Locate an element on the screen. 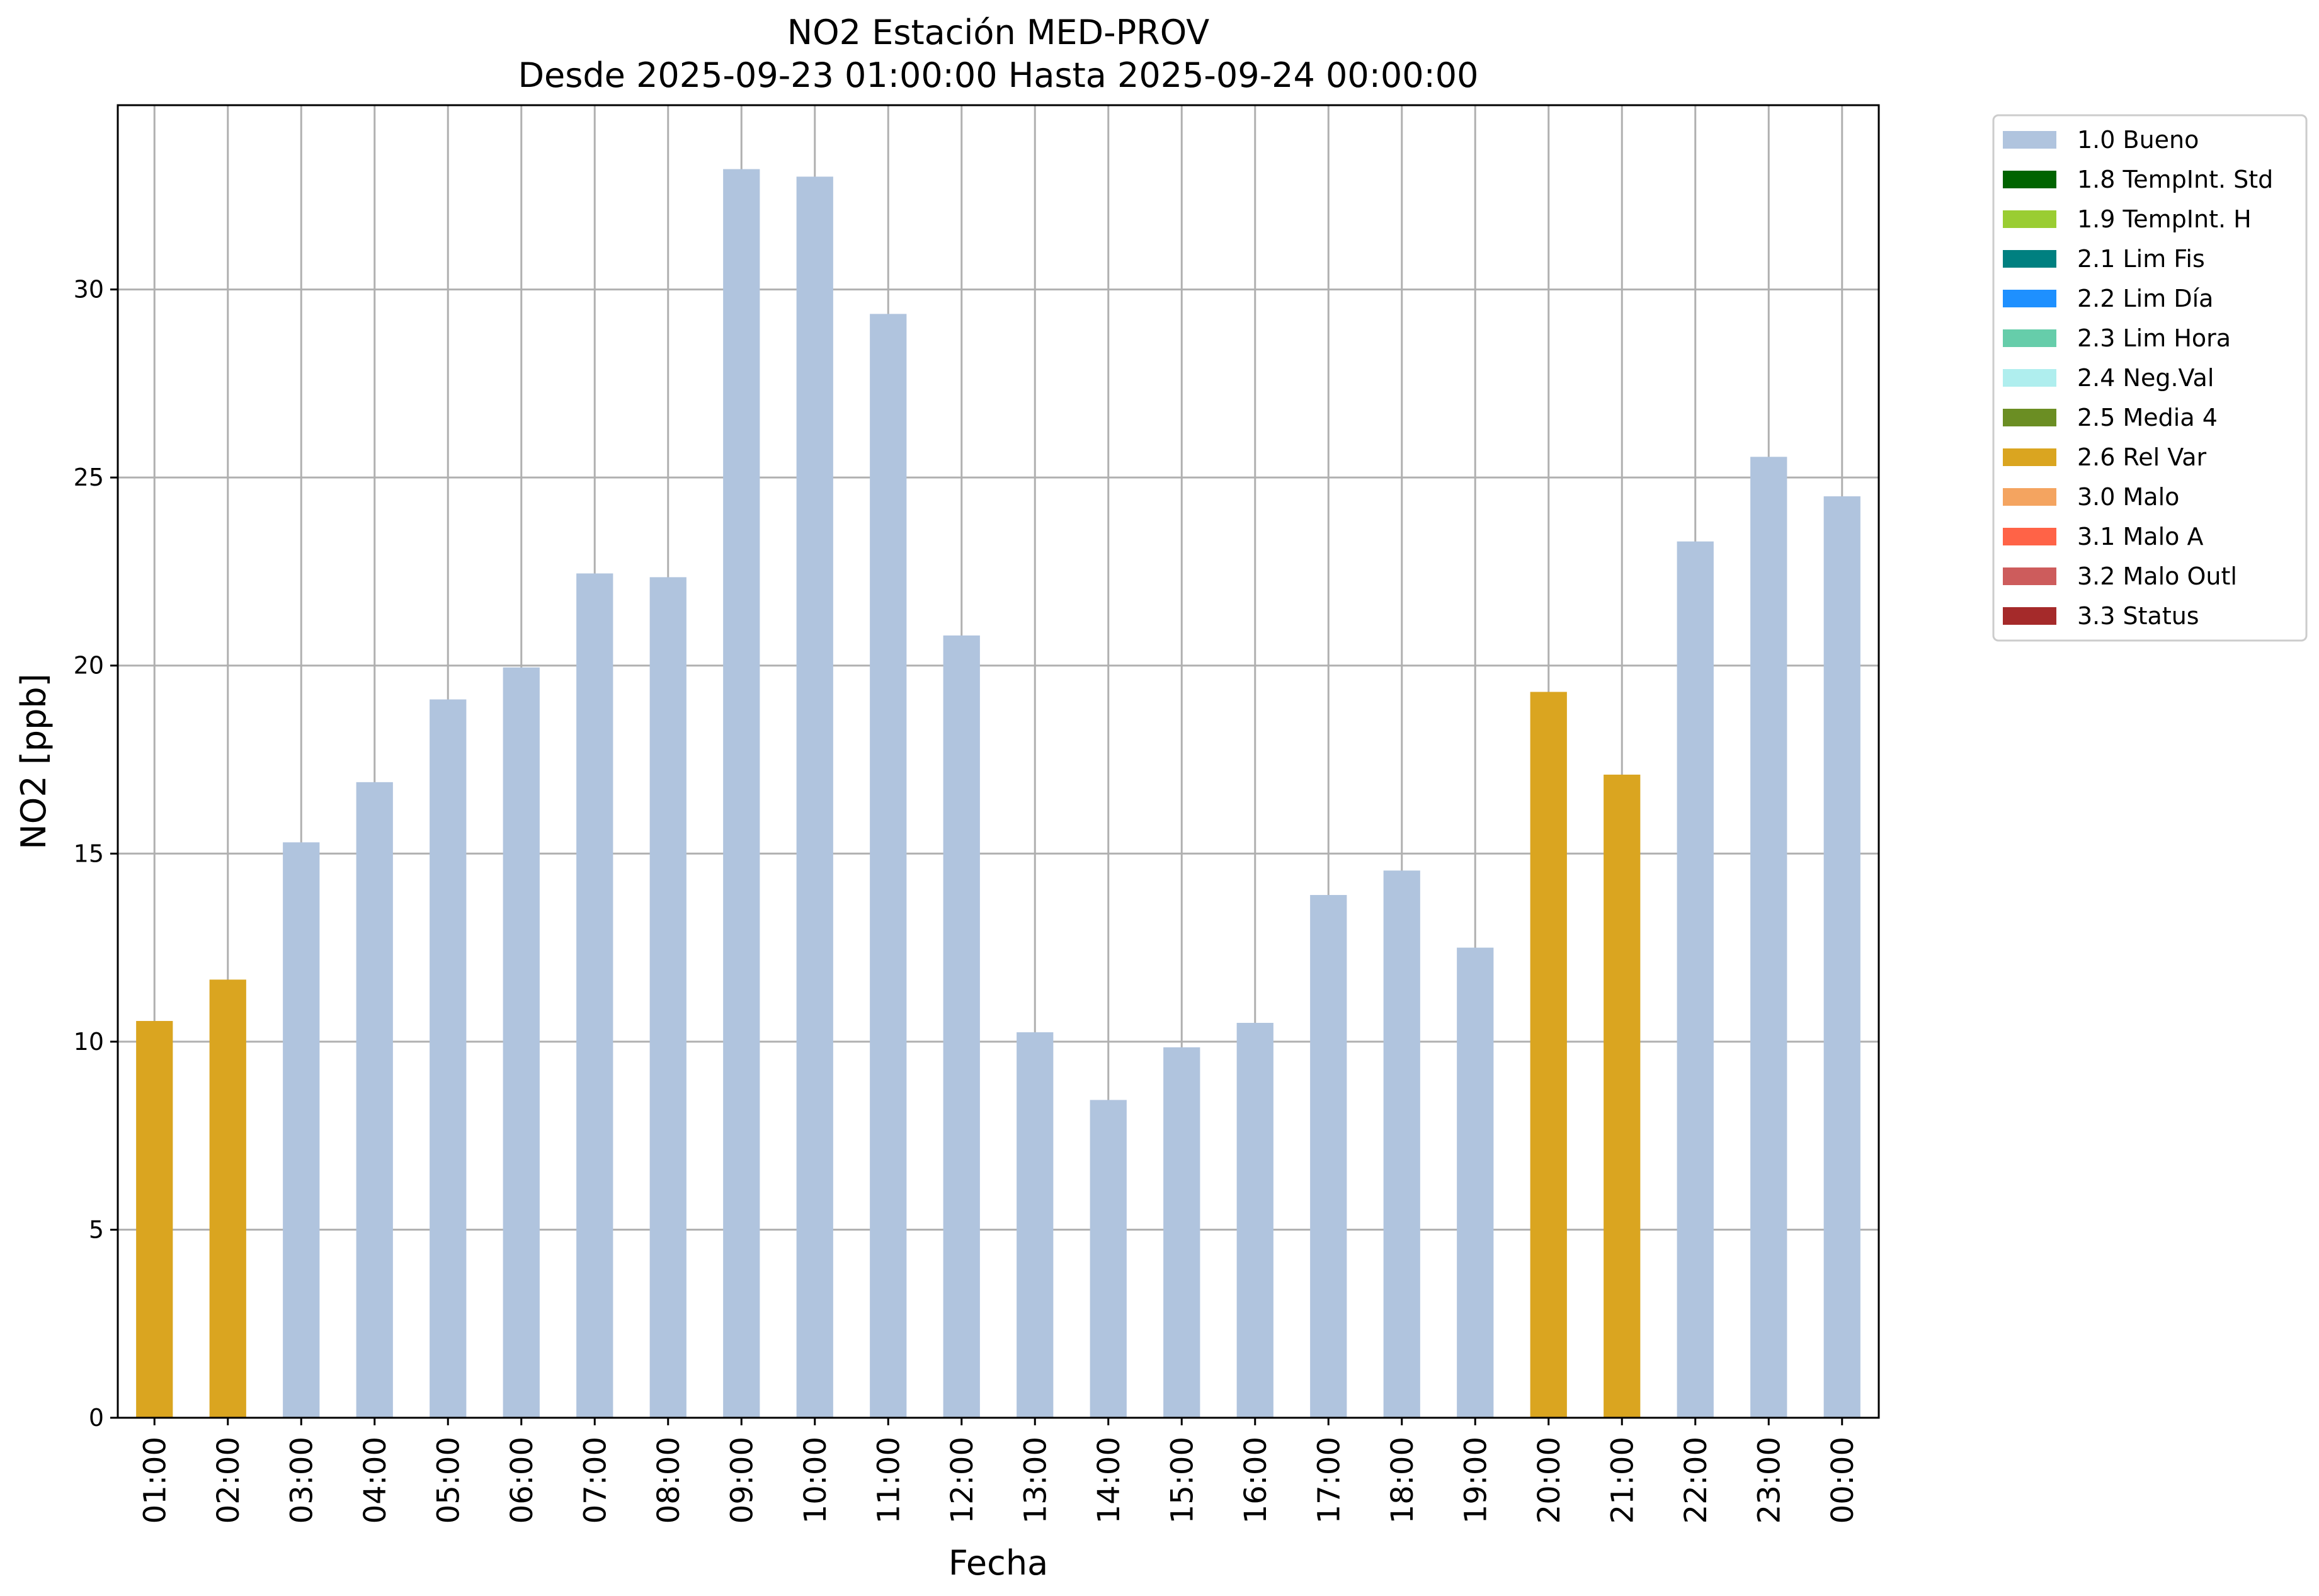  legend-label: 2.2 Lim Día is located at coordinates (2145, 298).